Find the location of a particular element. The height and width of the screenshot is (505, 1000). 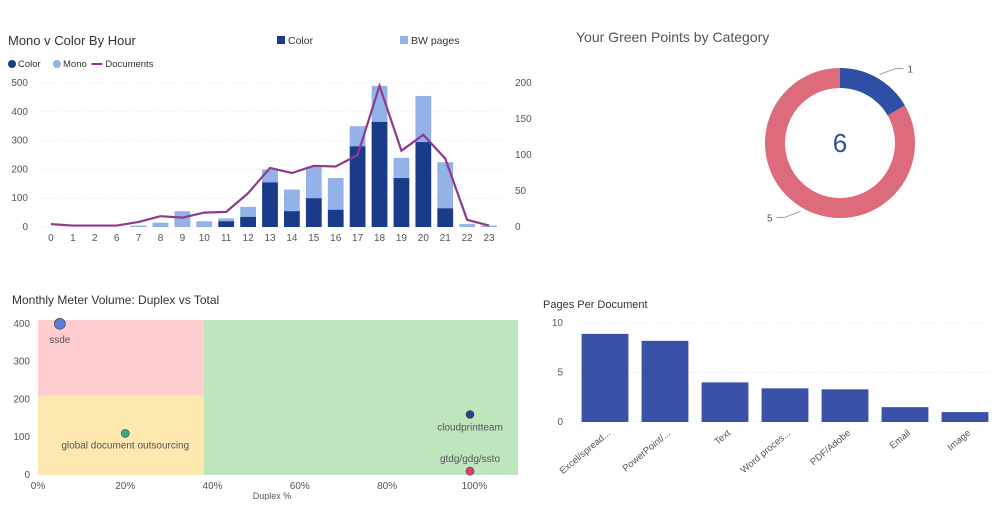

zone-red is located at coordinates (121, 358).